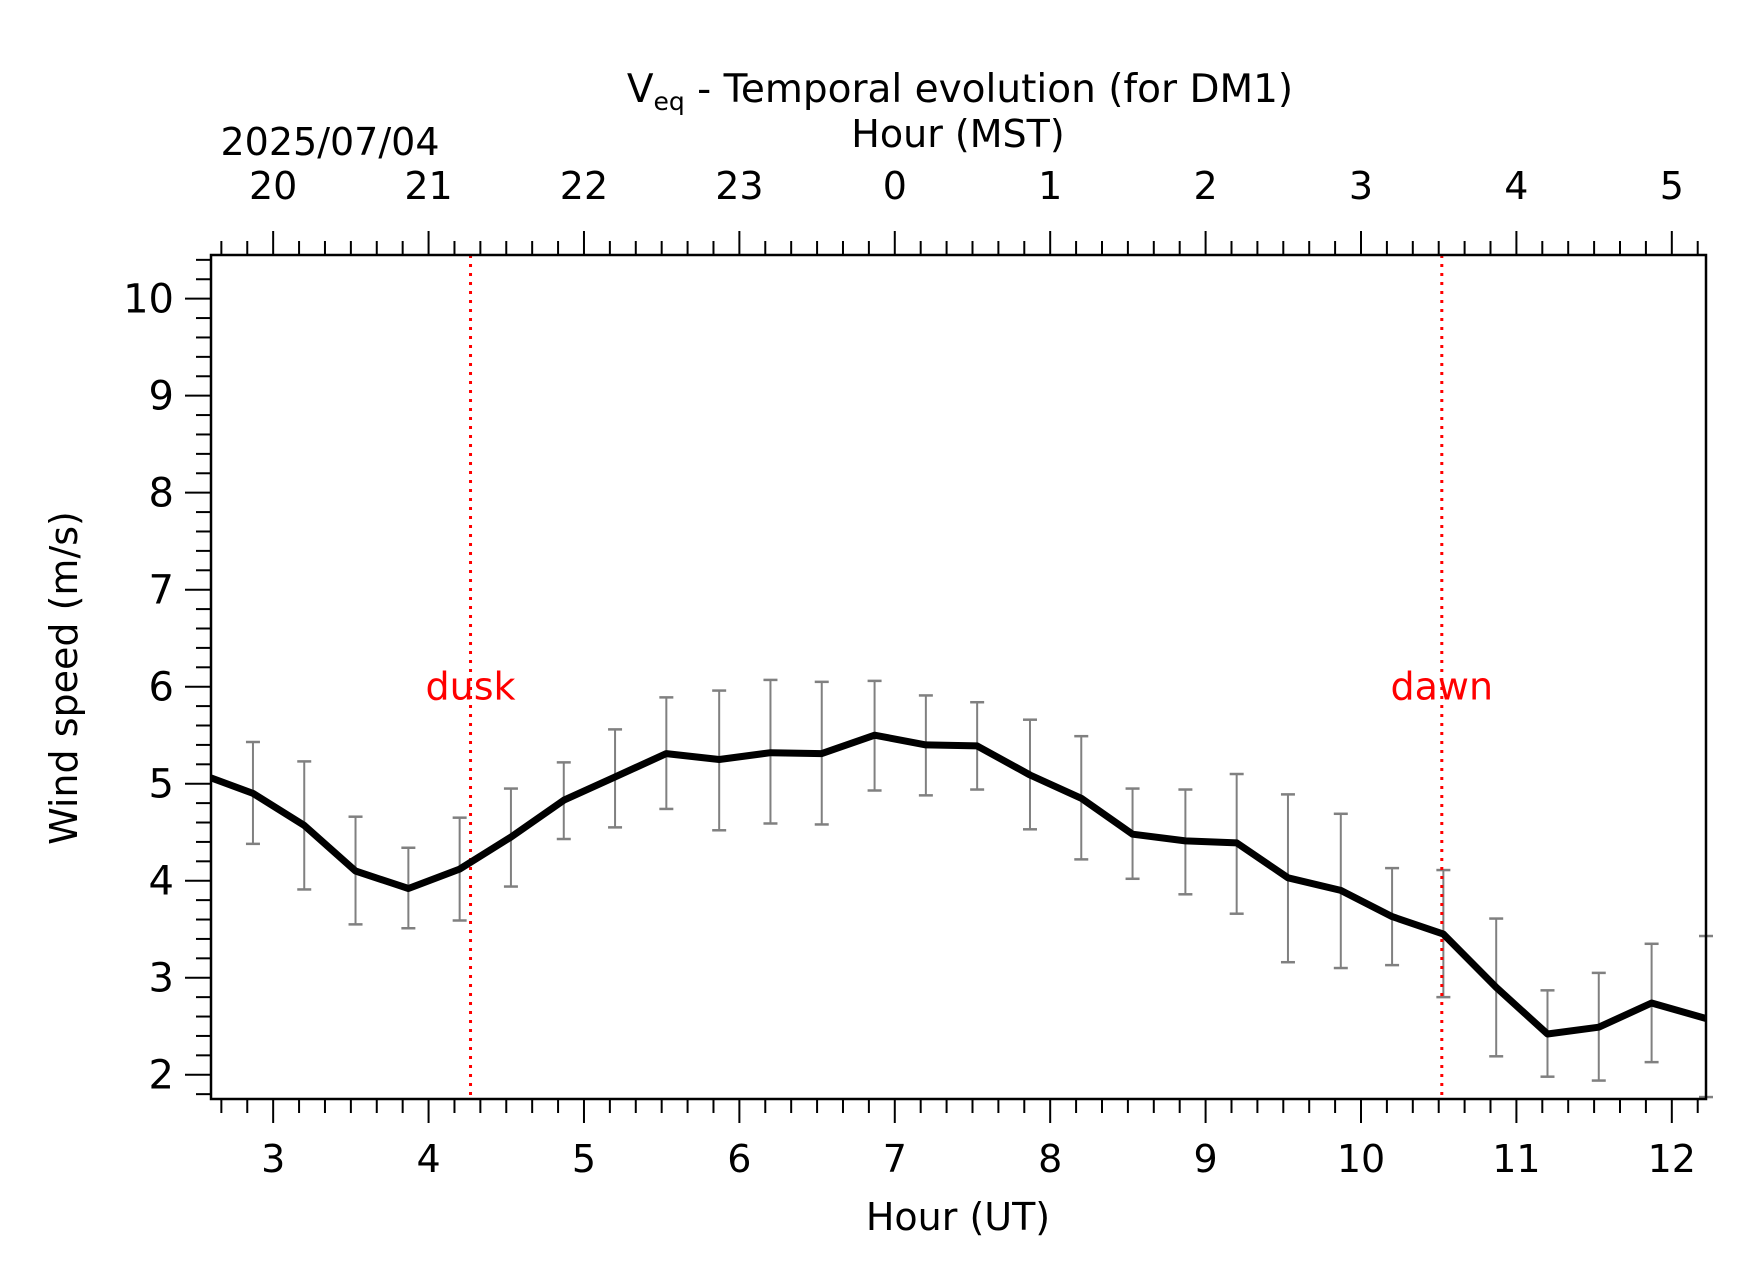  Describe the element at coordinates (1516, 1159) in the screenshot. I see `x-tick-label: 11` at that location.